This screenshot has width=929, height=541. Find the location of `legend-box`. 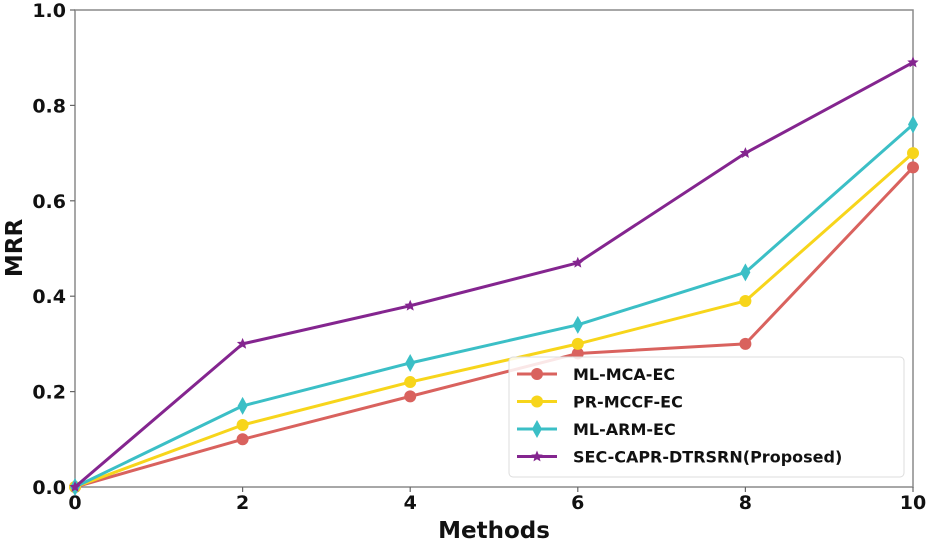

legend-box is located at coordinates (706, 417).